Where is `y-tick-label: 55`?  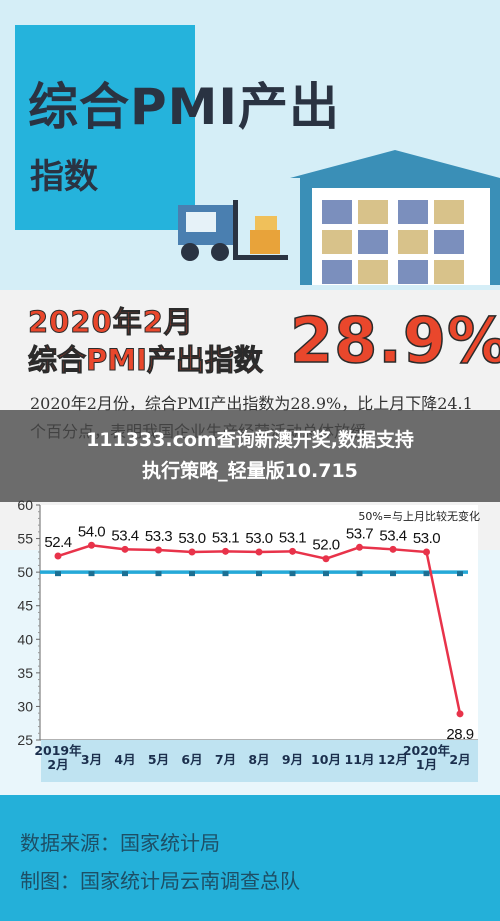 y-tick-label: 55 is located at coordinates (25, 539).